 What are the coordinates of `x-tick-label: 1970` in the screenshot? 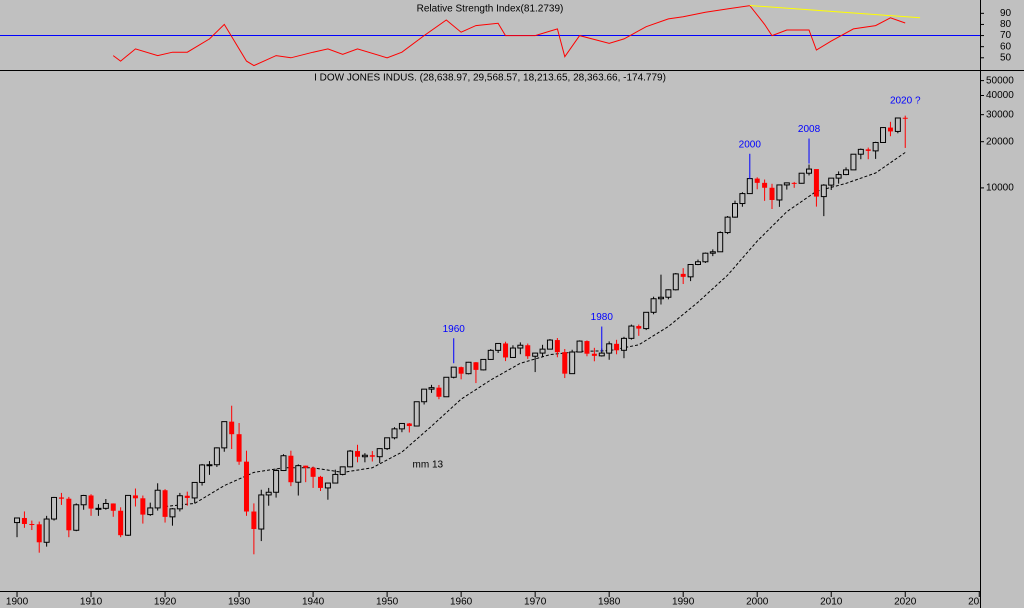 It's located at (535, 602).